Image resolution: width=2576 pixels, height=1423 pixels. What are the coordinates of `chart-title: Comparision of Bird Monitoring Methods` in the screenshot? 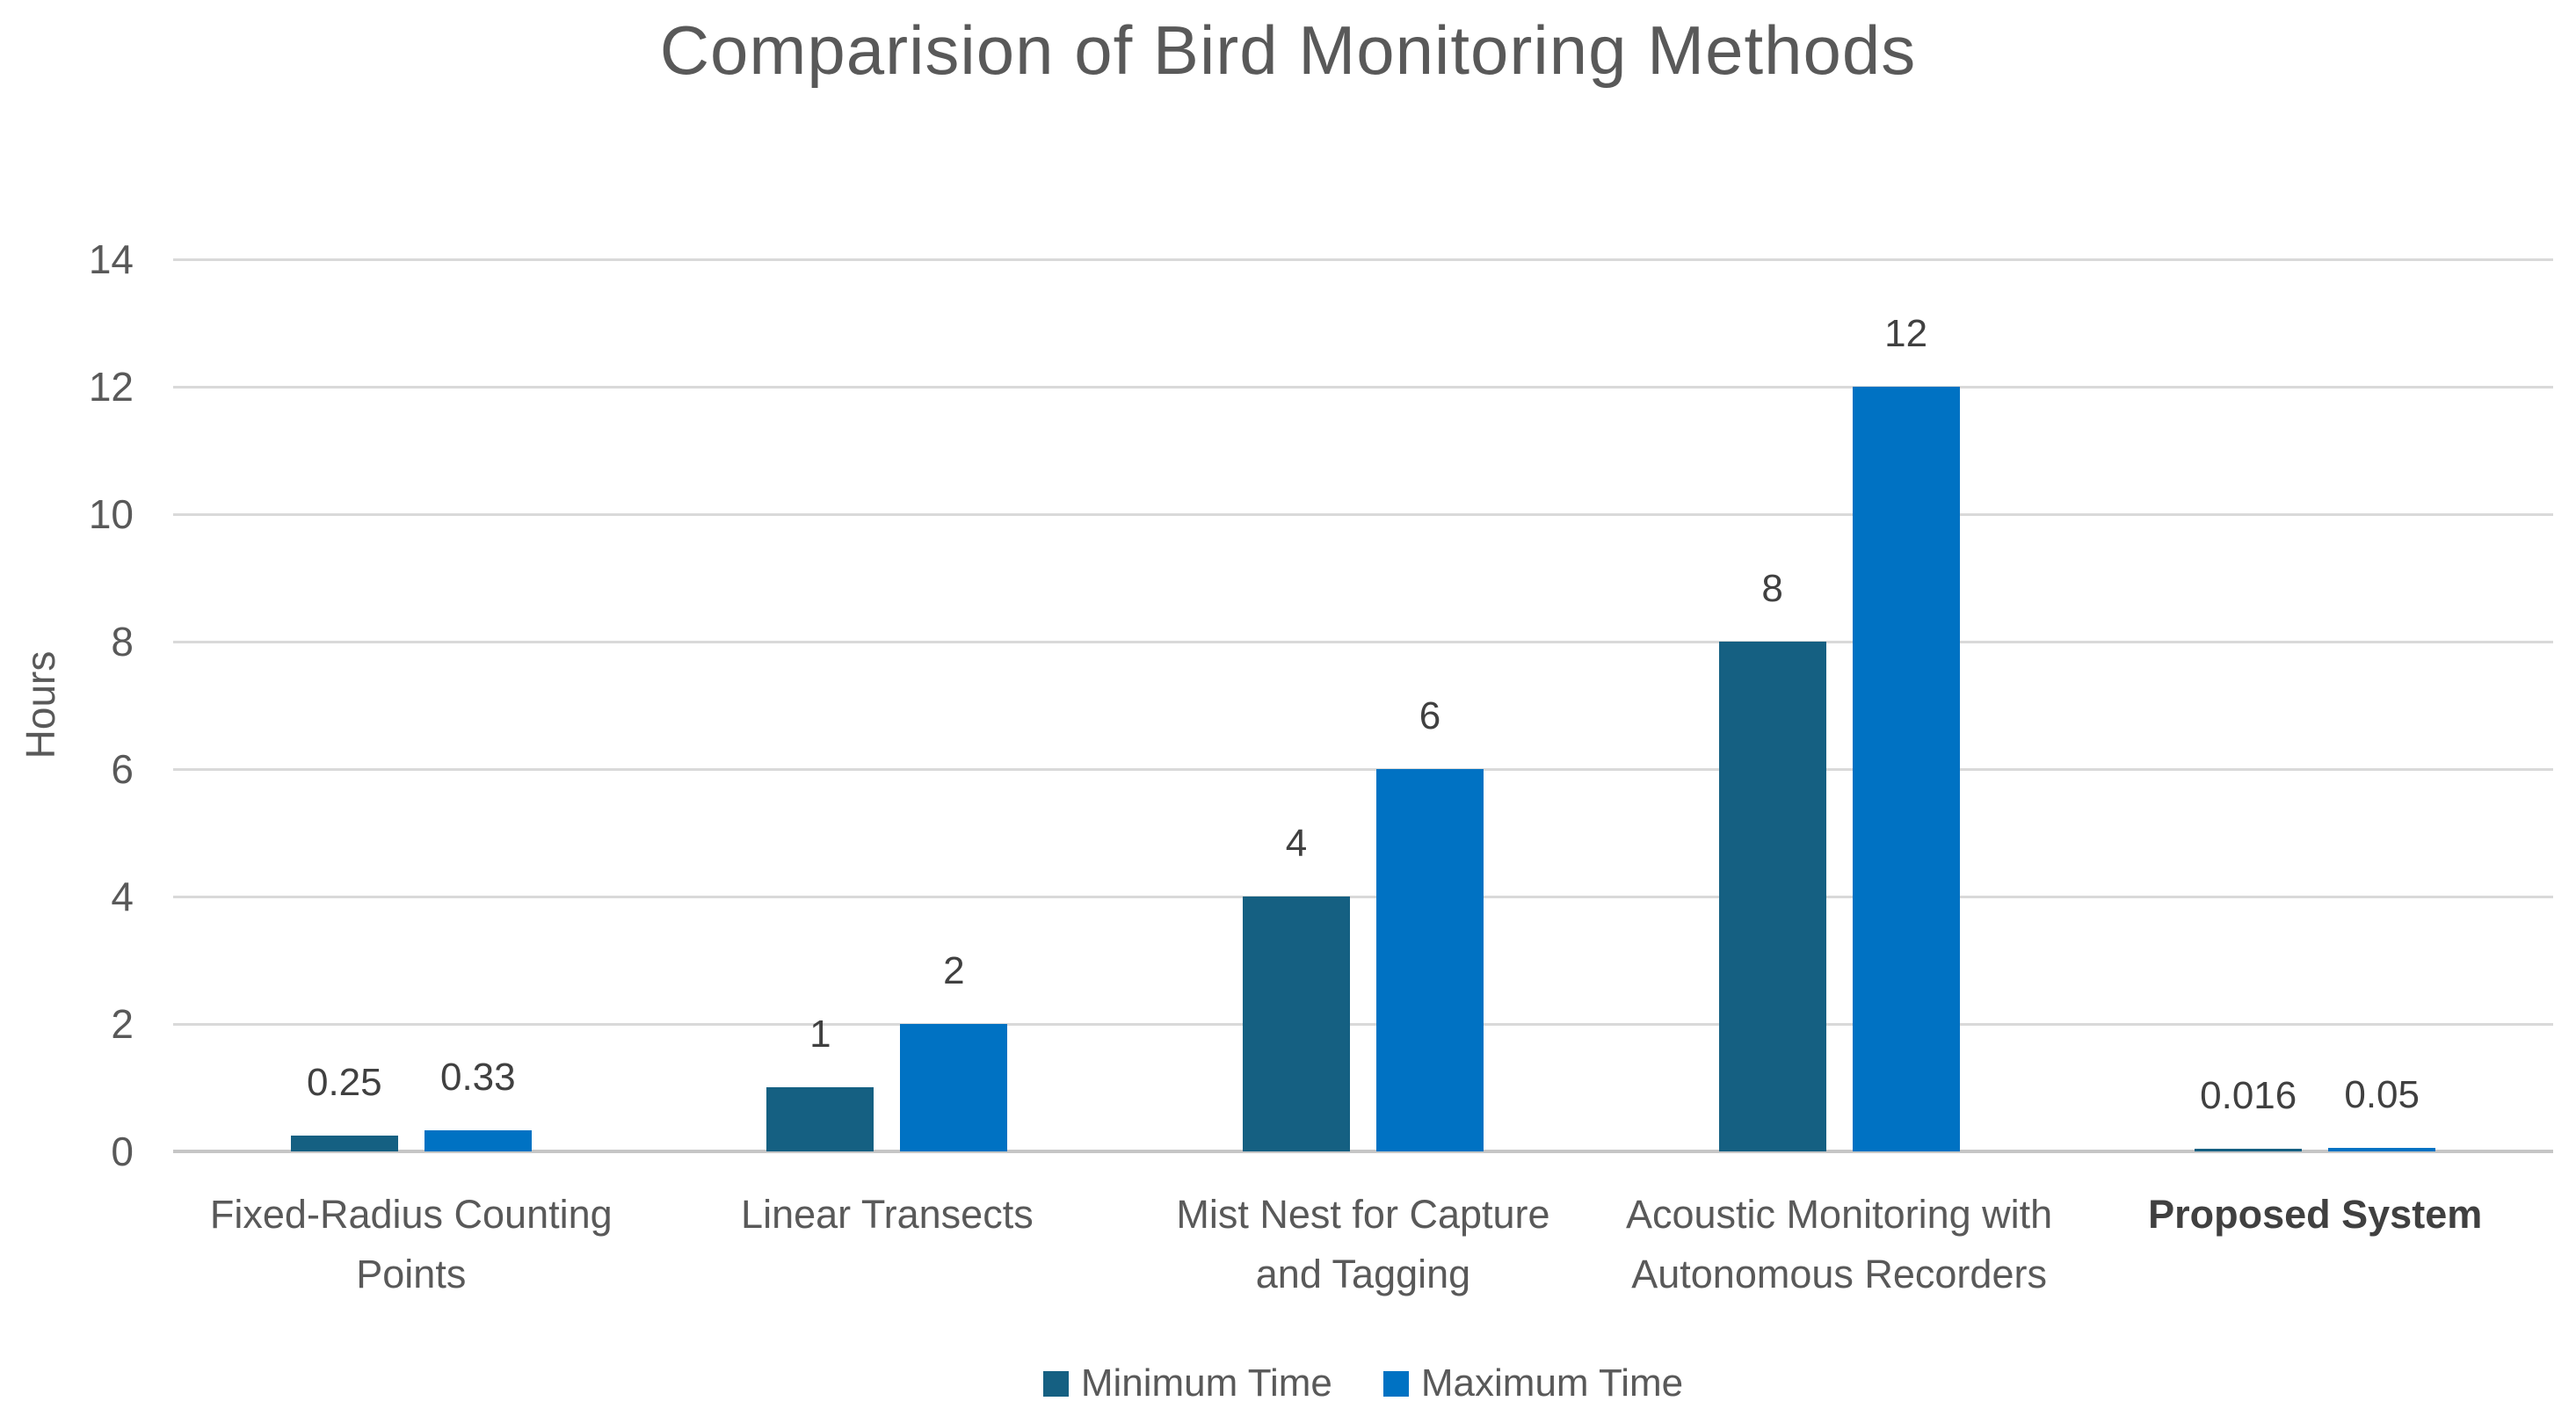 It's located at (1288, 50).